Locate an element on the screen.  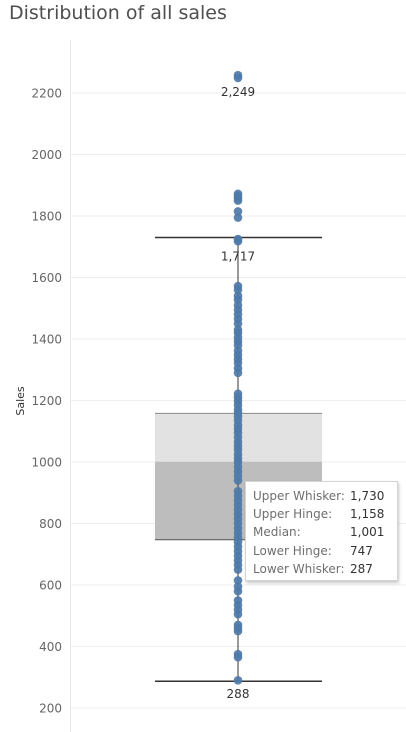
y-tick-label: 800 is located at coordinates (50, 524).